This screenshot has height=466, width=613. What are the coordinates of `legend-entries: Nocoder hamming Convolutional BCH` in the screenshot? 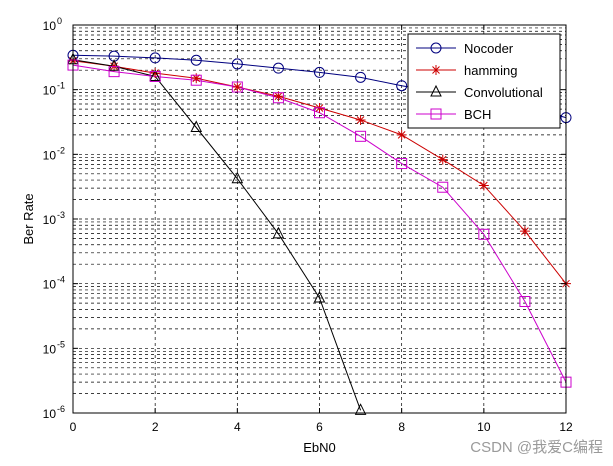 It's located at (479, 81).